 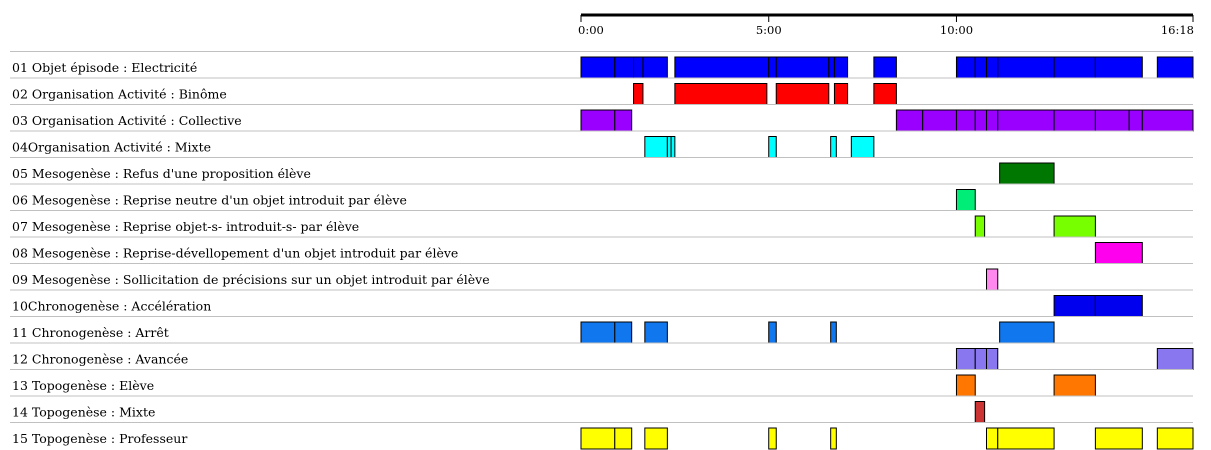 What do you see at coordinates (83, 385) in the screenshot?
I see `row-label: 13 Topogenèse : Elève` at bounding box center [83, 385].